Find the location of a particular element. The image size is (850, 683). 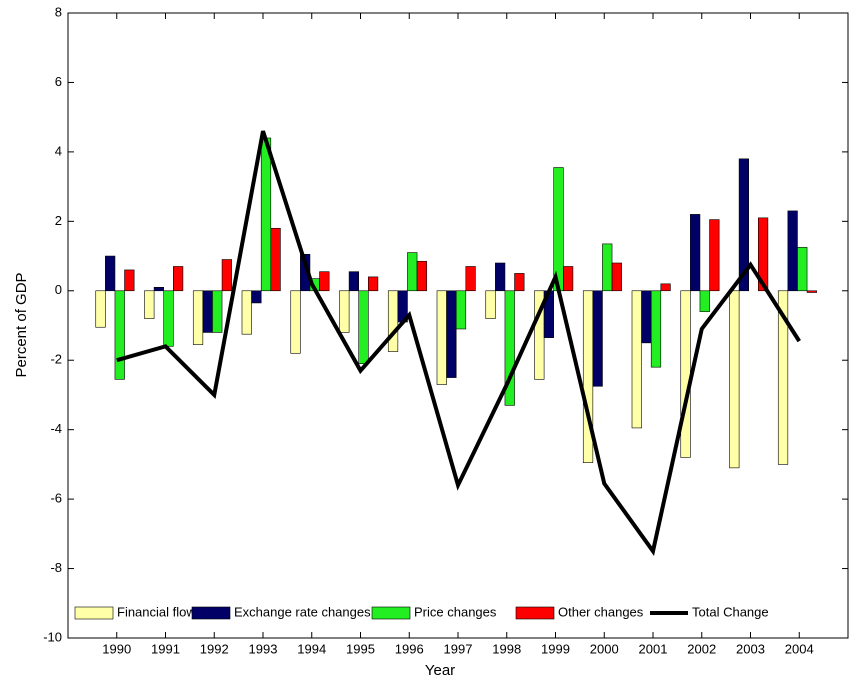

y-tick-label: 2 is located at coordinates (58, 220).